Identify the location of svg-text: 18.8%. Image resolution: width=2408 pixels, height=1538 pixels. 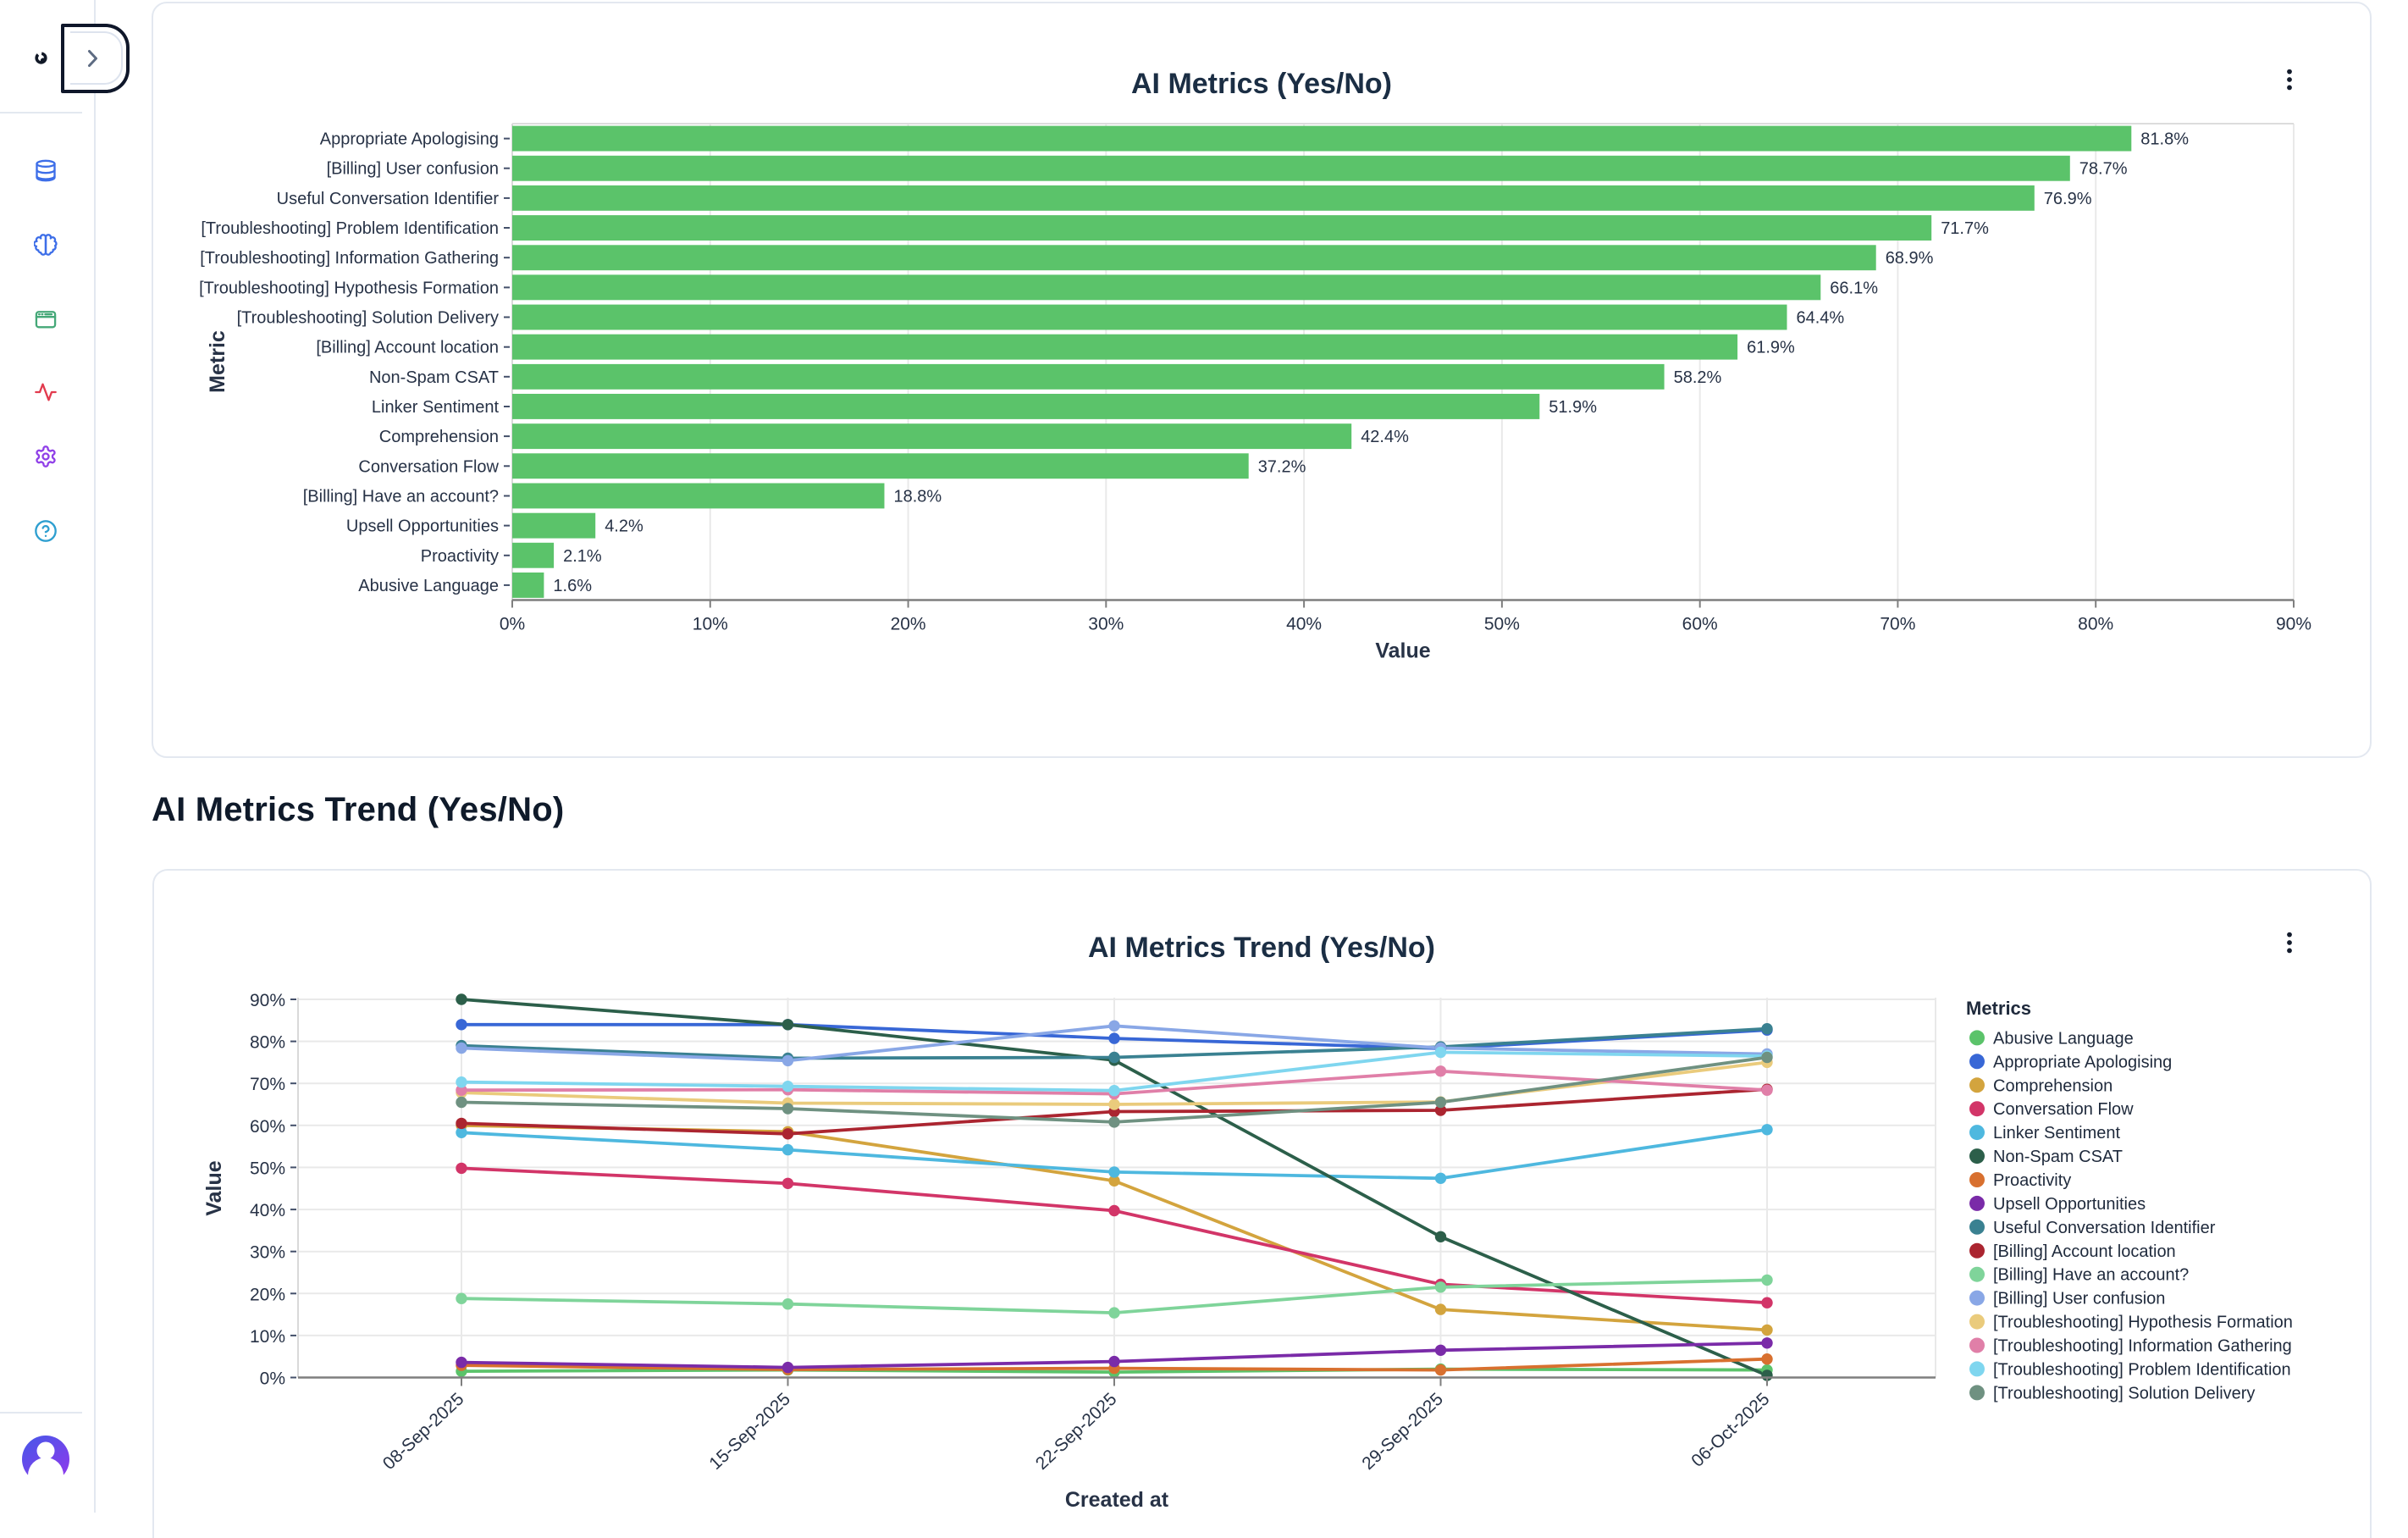
(918, 497).